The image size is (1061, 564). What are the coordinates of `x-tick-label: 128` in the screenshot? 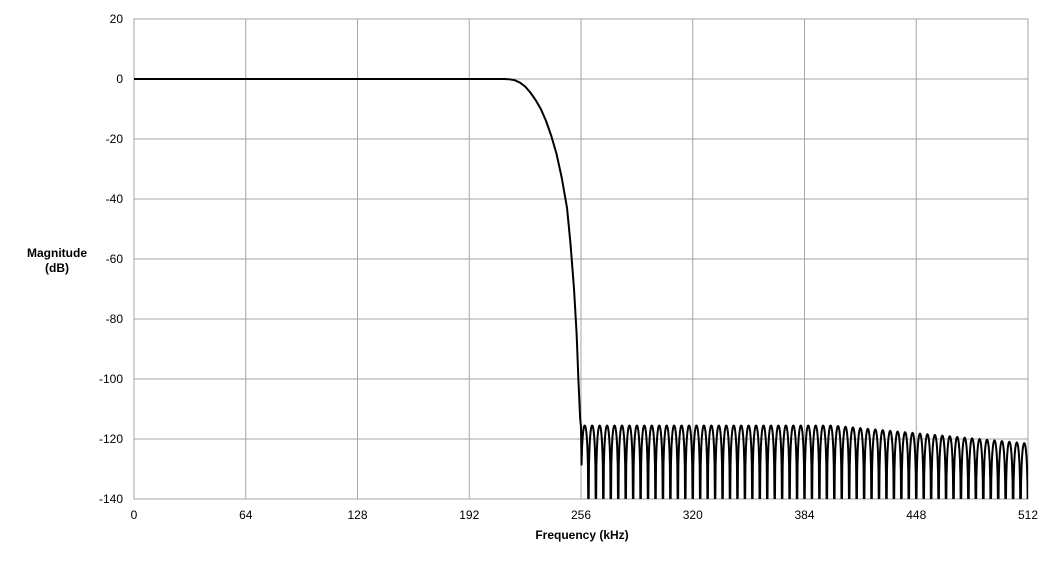 It's located at (357, 515).